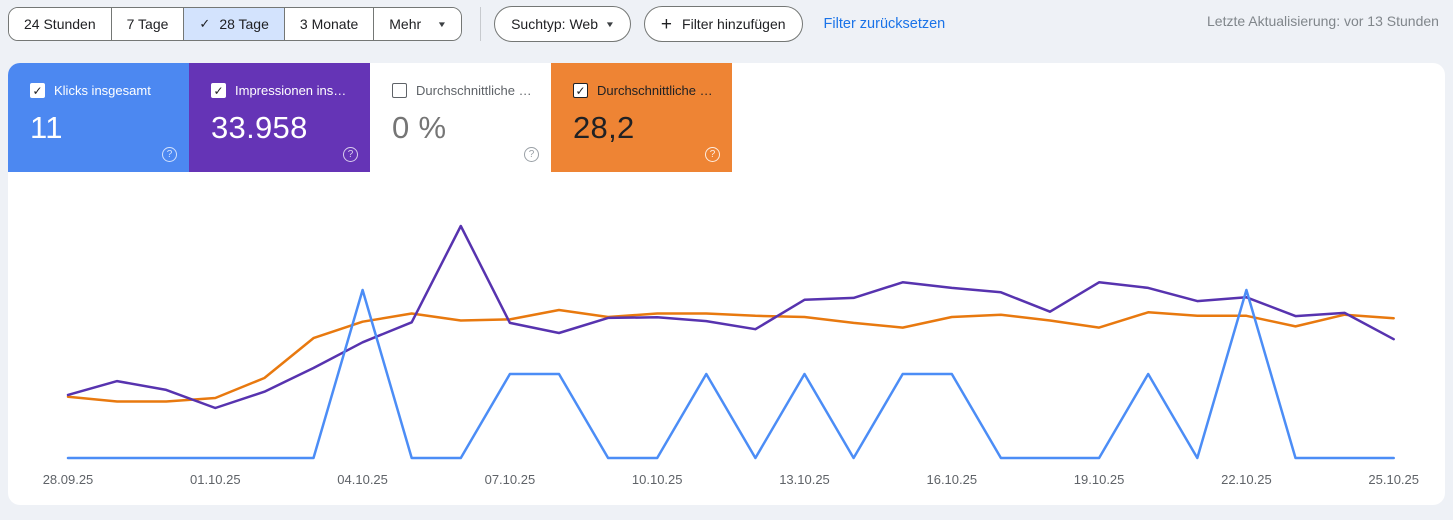 This screenshot has width=1453, height=520. Describe the element at coordinates (419, 127) in the screenshot. I see `tile-value-ctr: 0 %` at that location.